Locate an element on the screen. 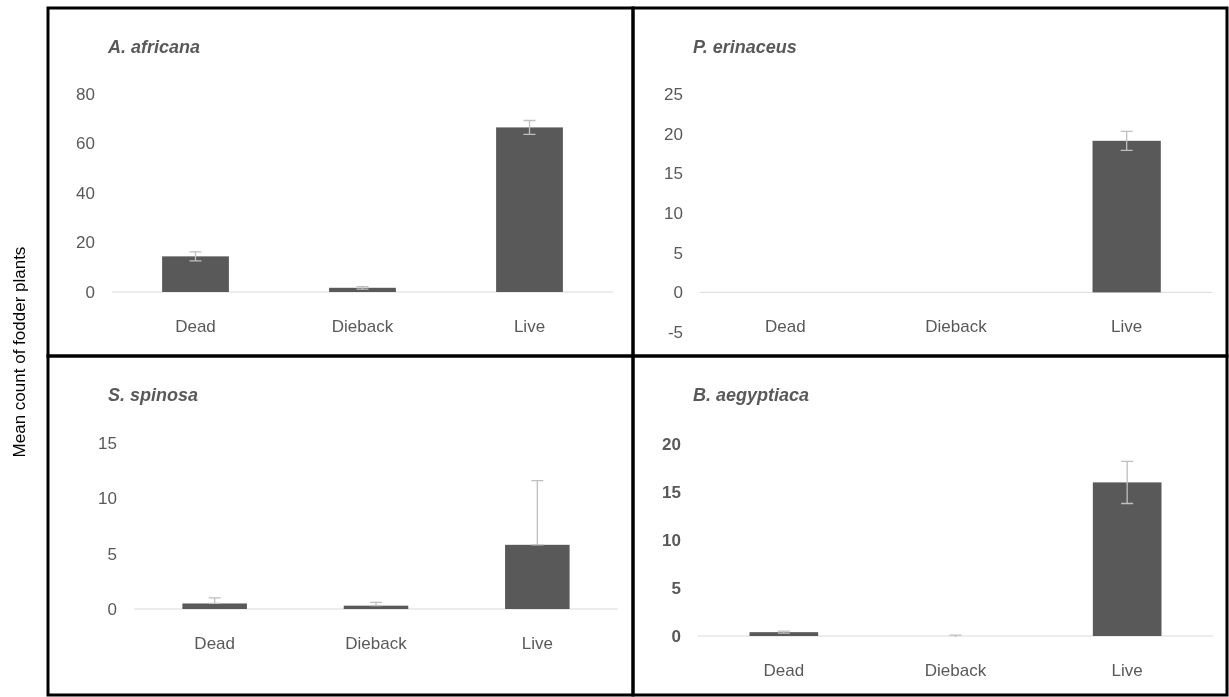  chart-title: A. africana is located at coordinates (154, 47).